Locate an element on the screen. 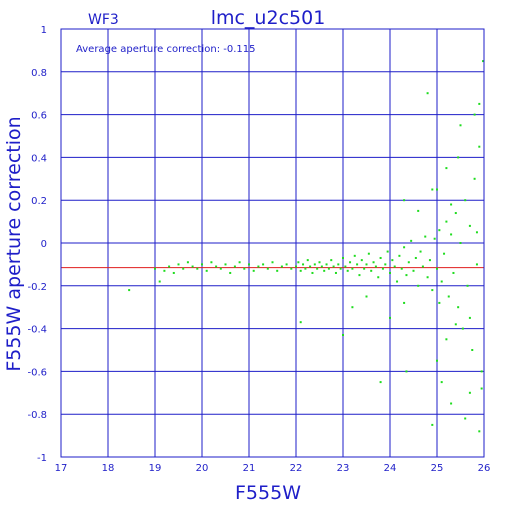 The image size is (512, 512). x-axis-label: F555W is located at coordinates (268, 493).